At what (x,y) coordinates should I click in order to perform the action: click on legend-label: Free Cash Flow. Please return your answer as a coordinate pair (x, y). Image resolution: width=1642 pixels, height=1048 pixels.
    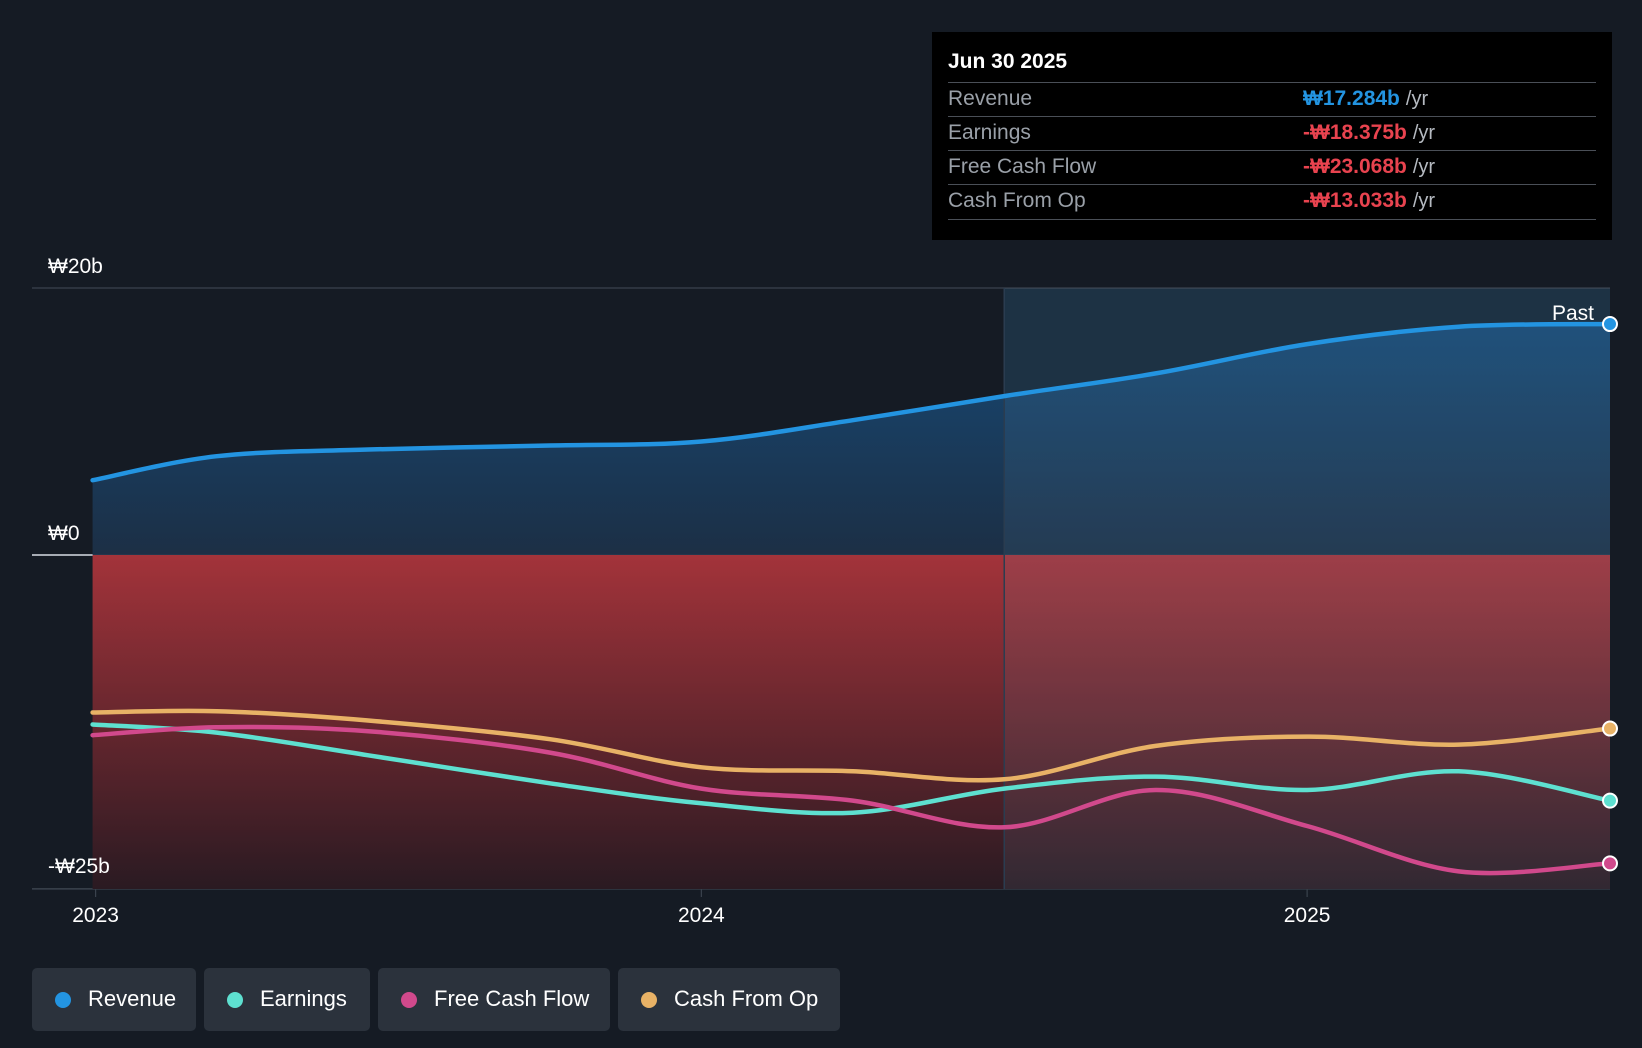
    Looking at the image, I should click on (512, 998).